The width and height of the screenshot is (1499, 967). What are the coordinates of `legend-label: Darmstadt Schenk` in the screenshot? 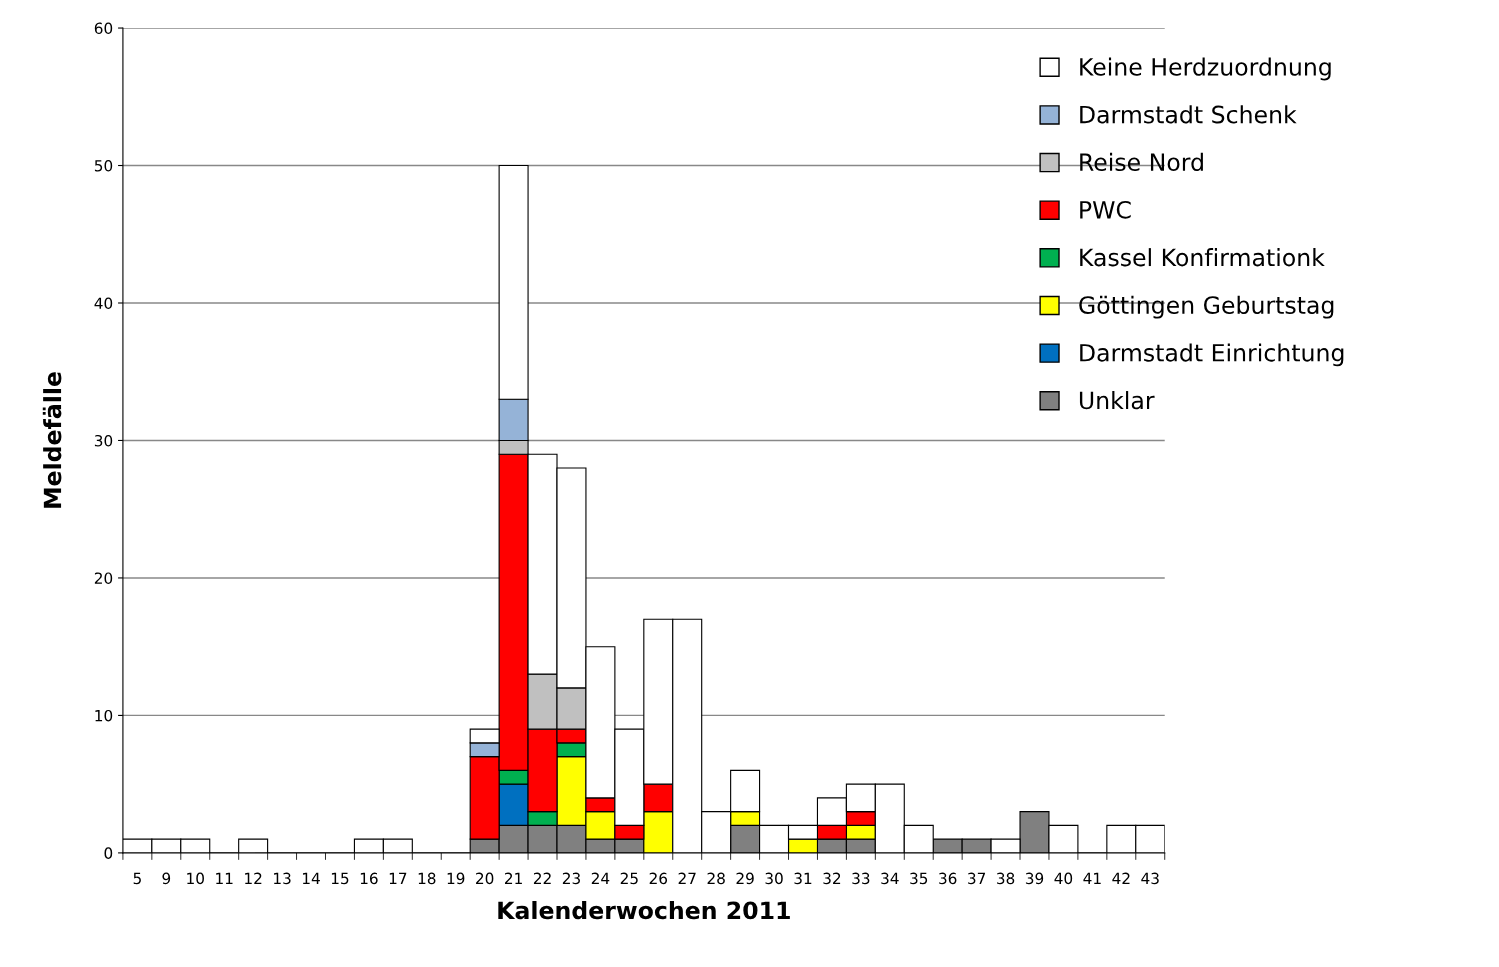 It's located at (1188, 114).